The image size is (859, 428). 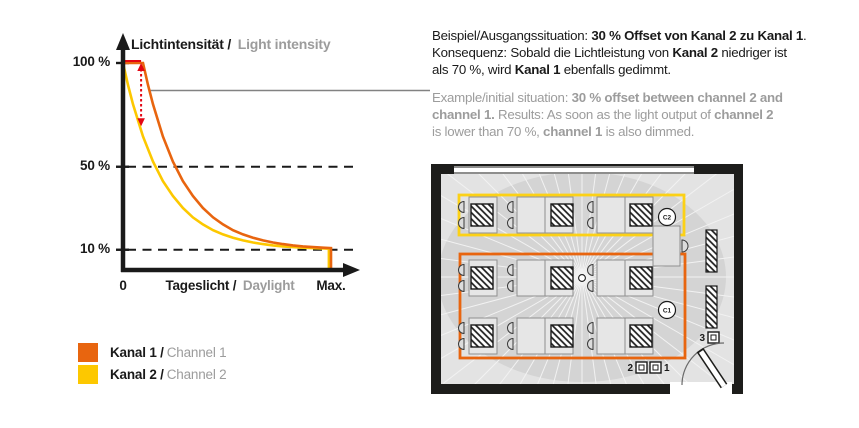 What do you see at coordinates (582, 278) in the screenshot?
I see `daylight-sensor` at bounding box center [582, 278].